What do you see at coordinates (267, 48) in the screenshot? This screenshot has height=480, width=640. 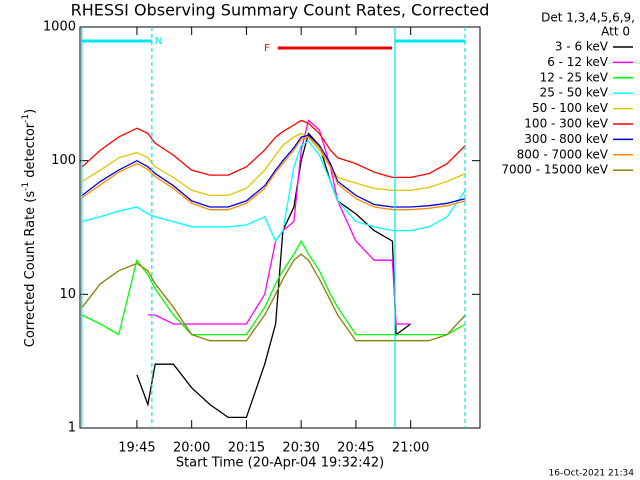 I see `flare-label: F` at bounding box center [267, 48].